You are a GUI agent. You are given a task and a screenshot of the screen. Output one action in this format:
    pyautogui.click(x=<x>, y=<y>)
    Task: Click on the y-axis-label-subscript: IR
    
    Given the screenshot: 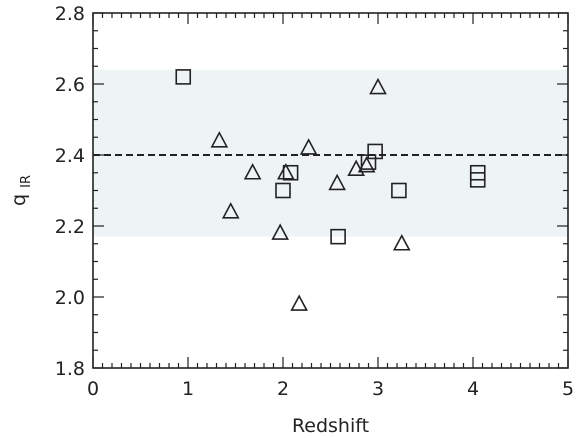 What is the action you would take?
    pyautogui.click(x=26, y=181)
    